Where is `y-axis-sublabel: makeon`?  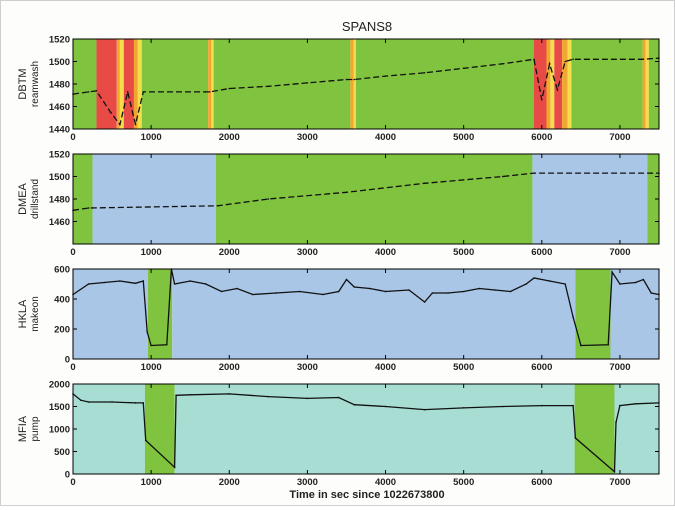 y-axis-sublabel: makeon is located at coordinates (35, 314).